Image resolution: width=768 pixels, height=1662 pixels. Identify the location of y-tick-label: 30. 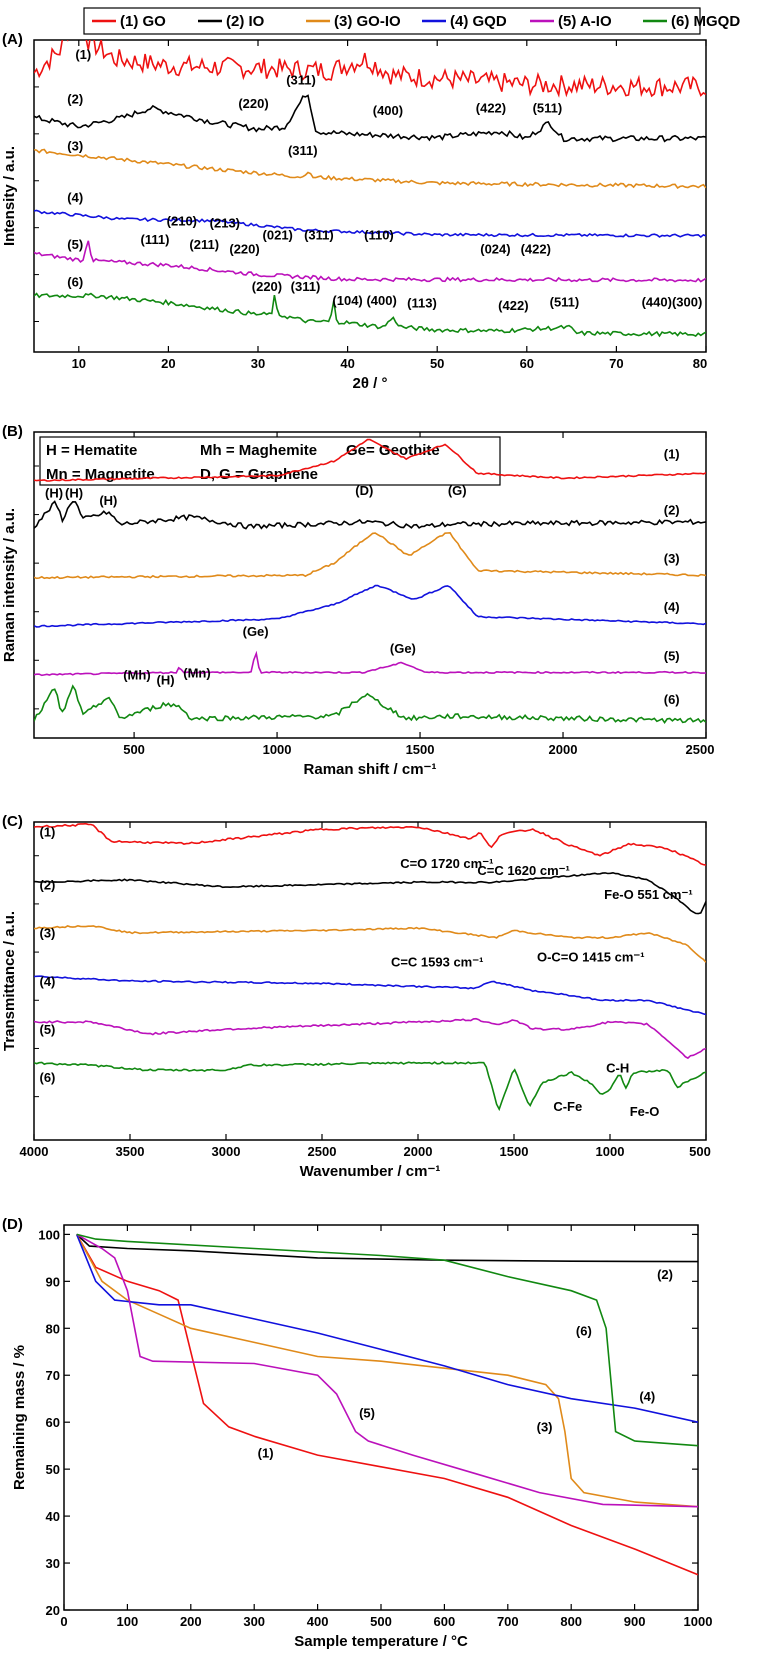
(53, 1563).